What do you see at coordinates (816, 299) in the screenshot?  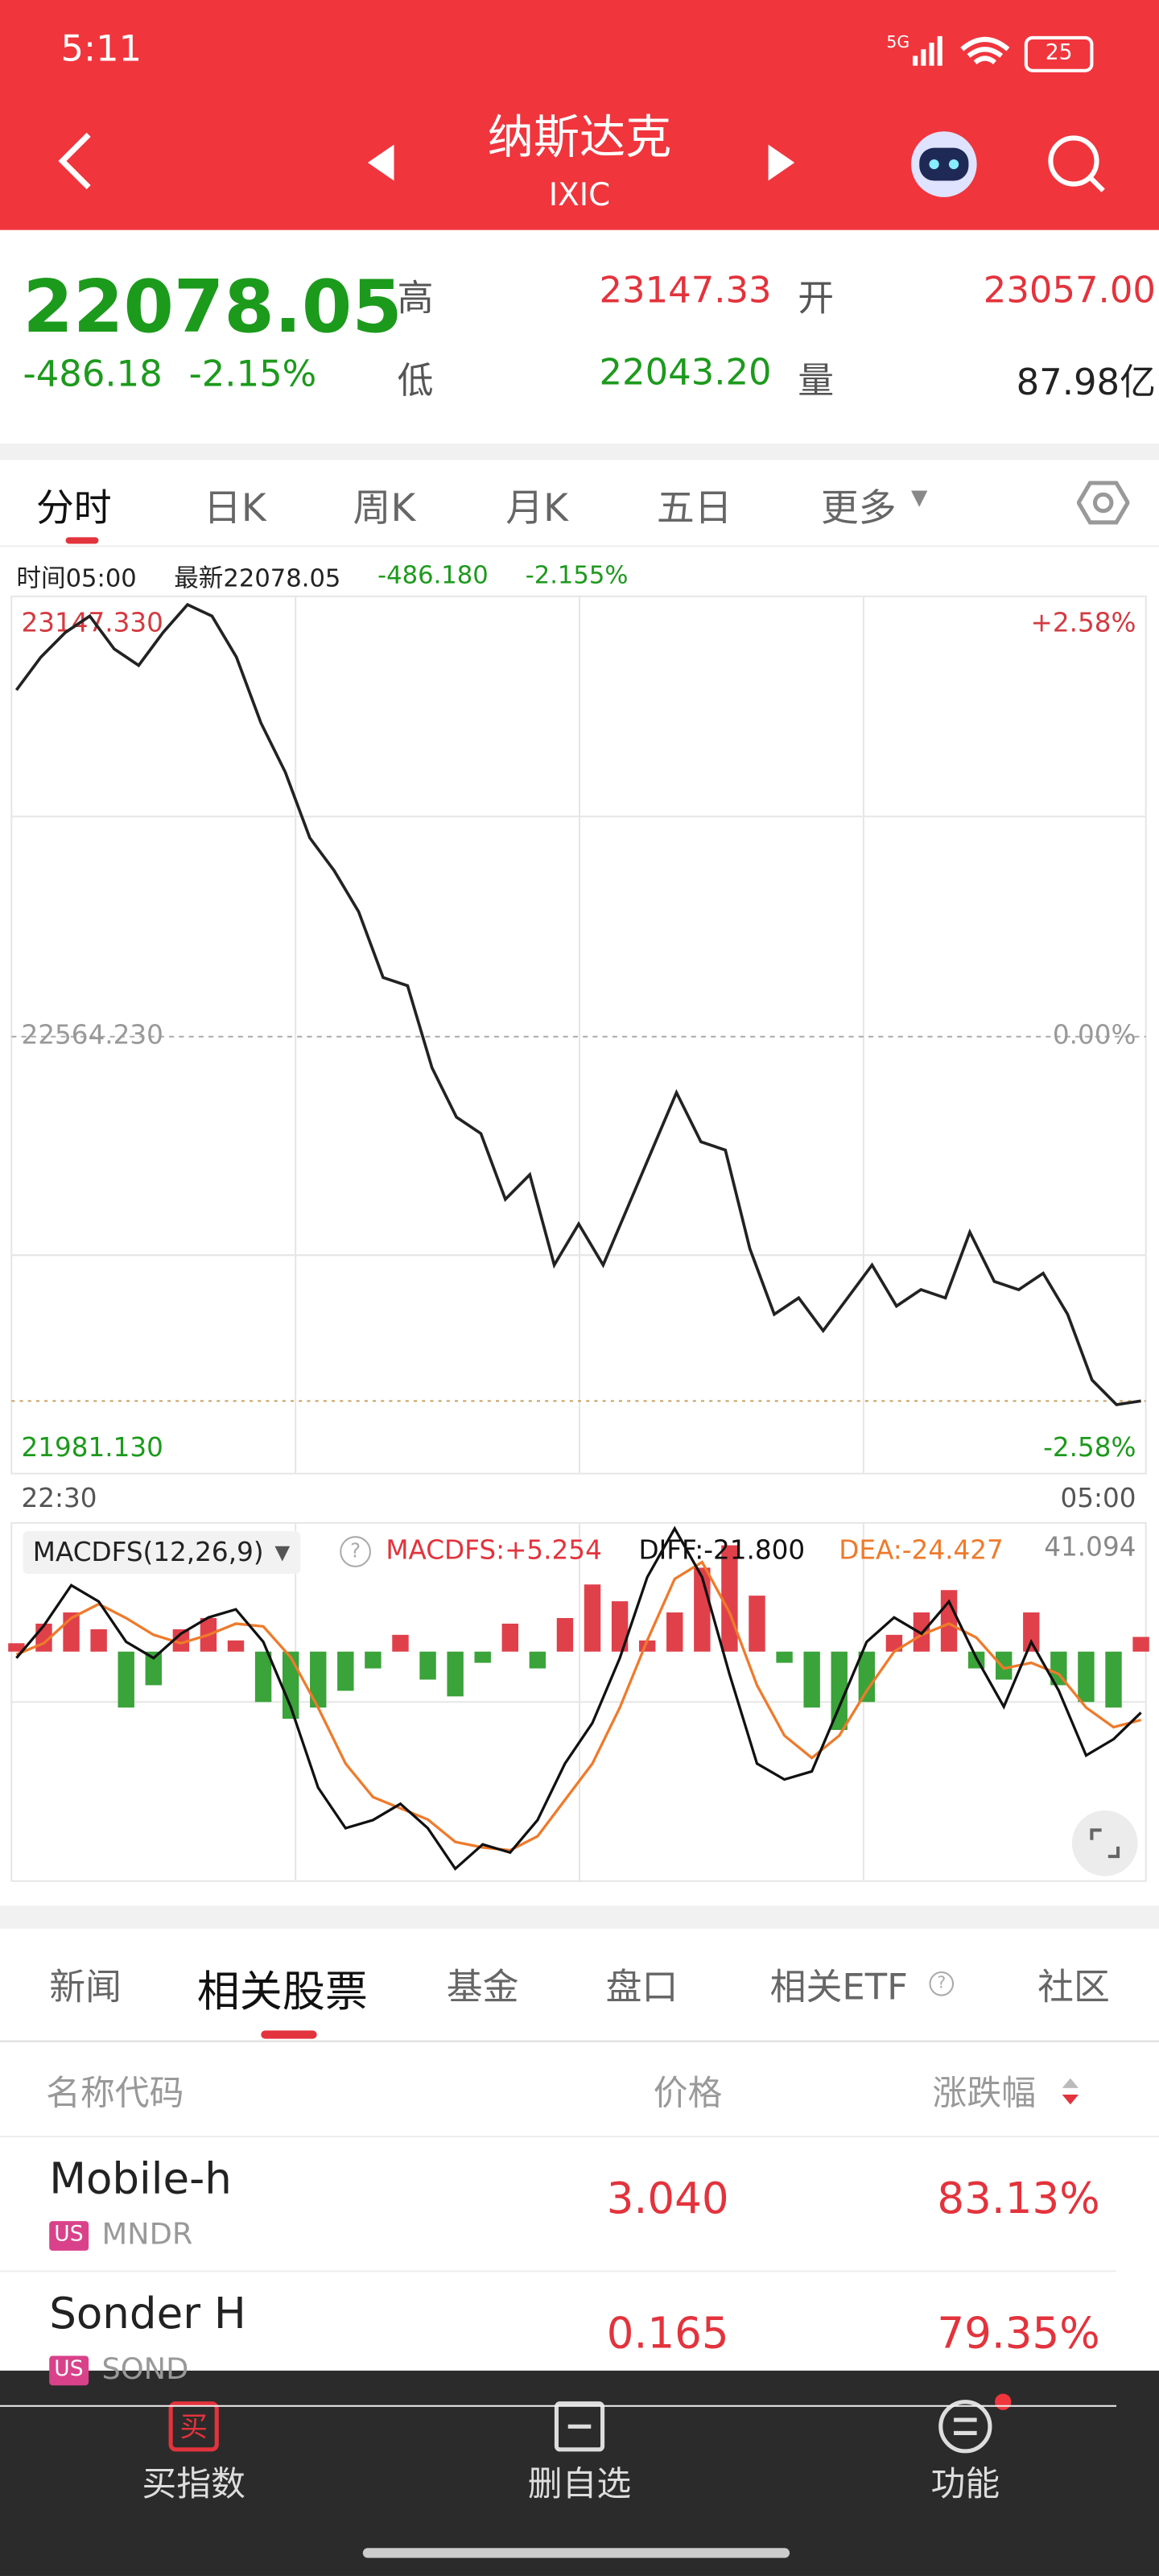 I see `open-label: 开` at bounding box center [816, 299].